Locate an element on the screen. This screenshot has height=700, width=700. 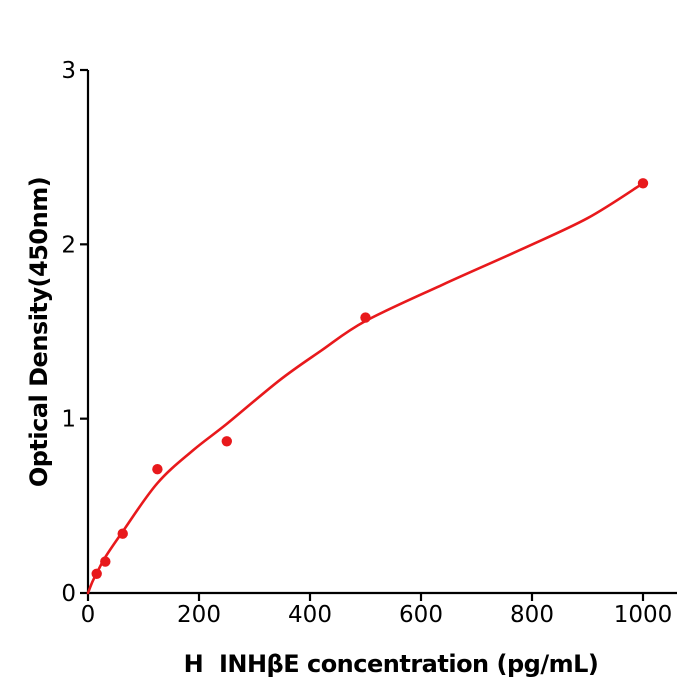
x-tick-label: 0 is located at coordinates (88, 615).